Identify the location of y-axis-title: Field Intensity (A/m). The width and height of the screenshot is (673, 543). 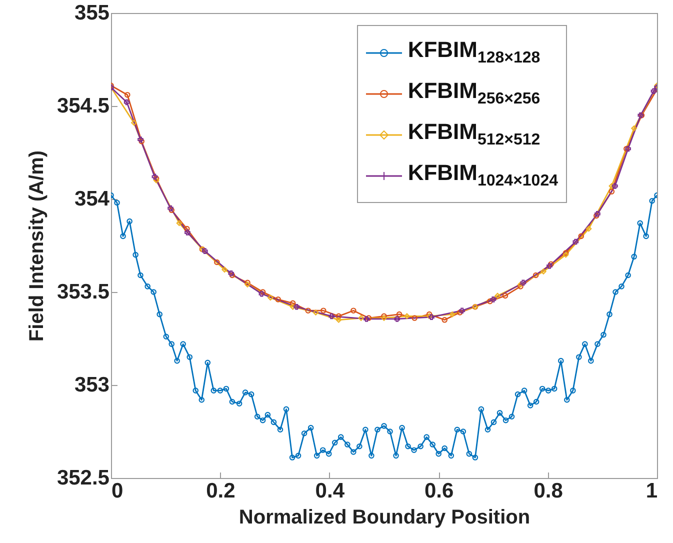
(37, 246).